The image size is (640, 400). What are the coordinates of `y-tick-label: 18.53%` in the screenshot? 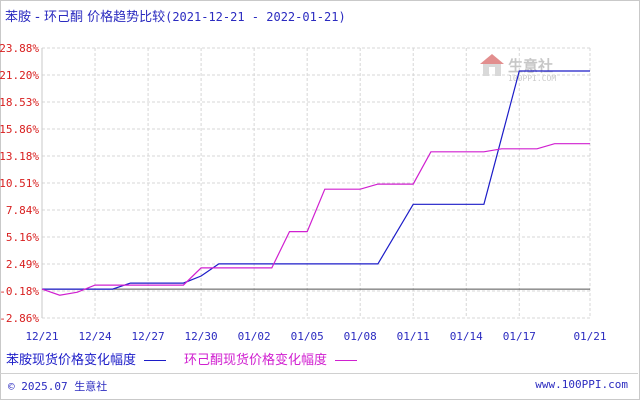 It's located at (19, 102).